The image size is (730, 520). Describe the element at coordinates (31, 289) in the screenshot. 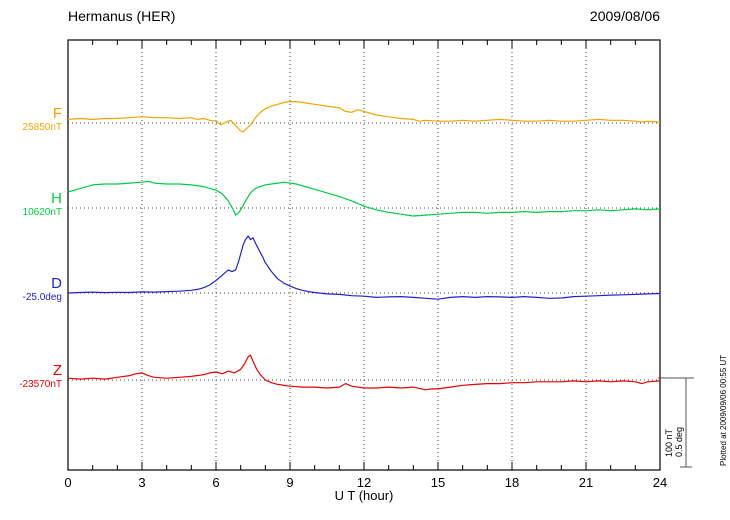

I see `series-label-D: D -25.0deg` at that location.